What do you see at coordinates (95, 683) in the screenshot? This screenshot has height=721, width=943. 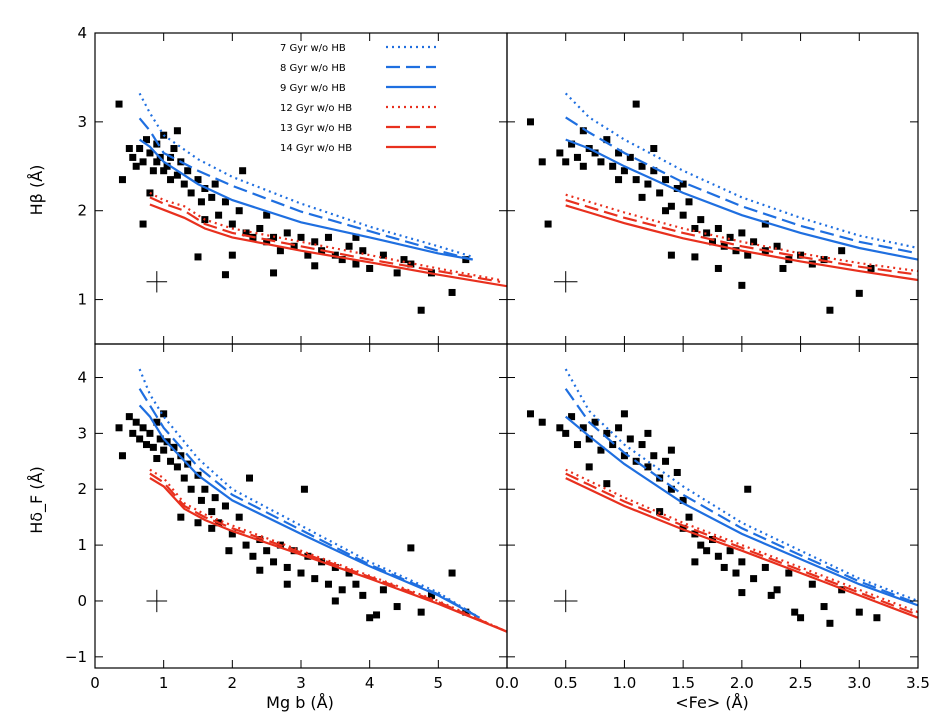 I see `x-tick-label: 0` at bounding box center [95, 683].